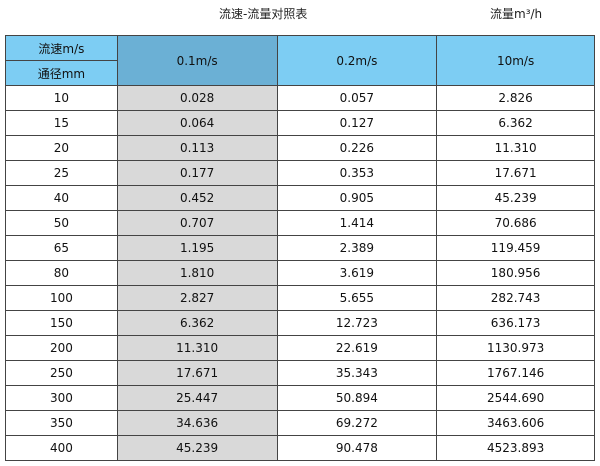 The width and height of the screenshot is (600, 466). Describe the element at coordinates (515, 448) in the screenshot. I see `flow-cell: 4523.893` at that location.